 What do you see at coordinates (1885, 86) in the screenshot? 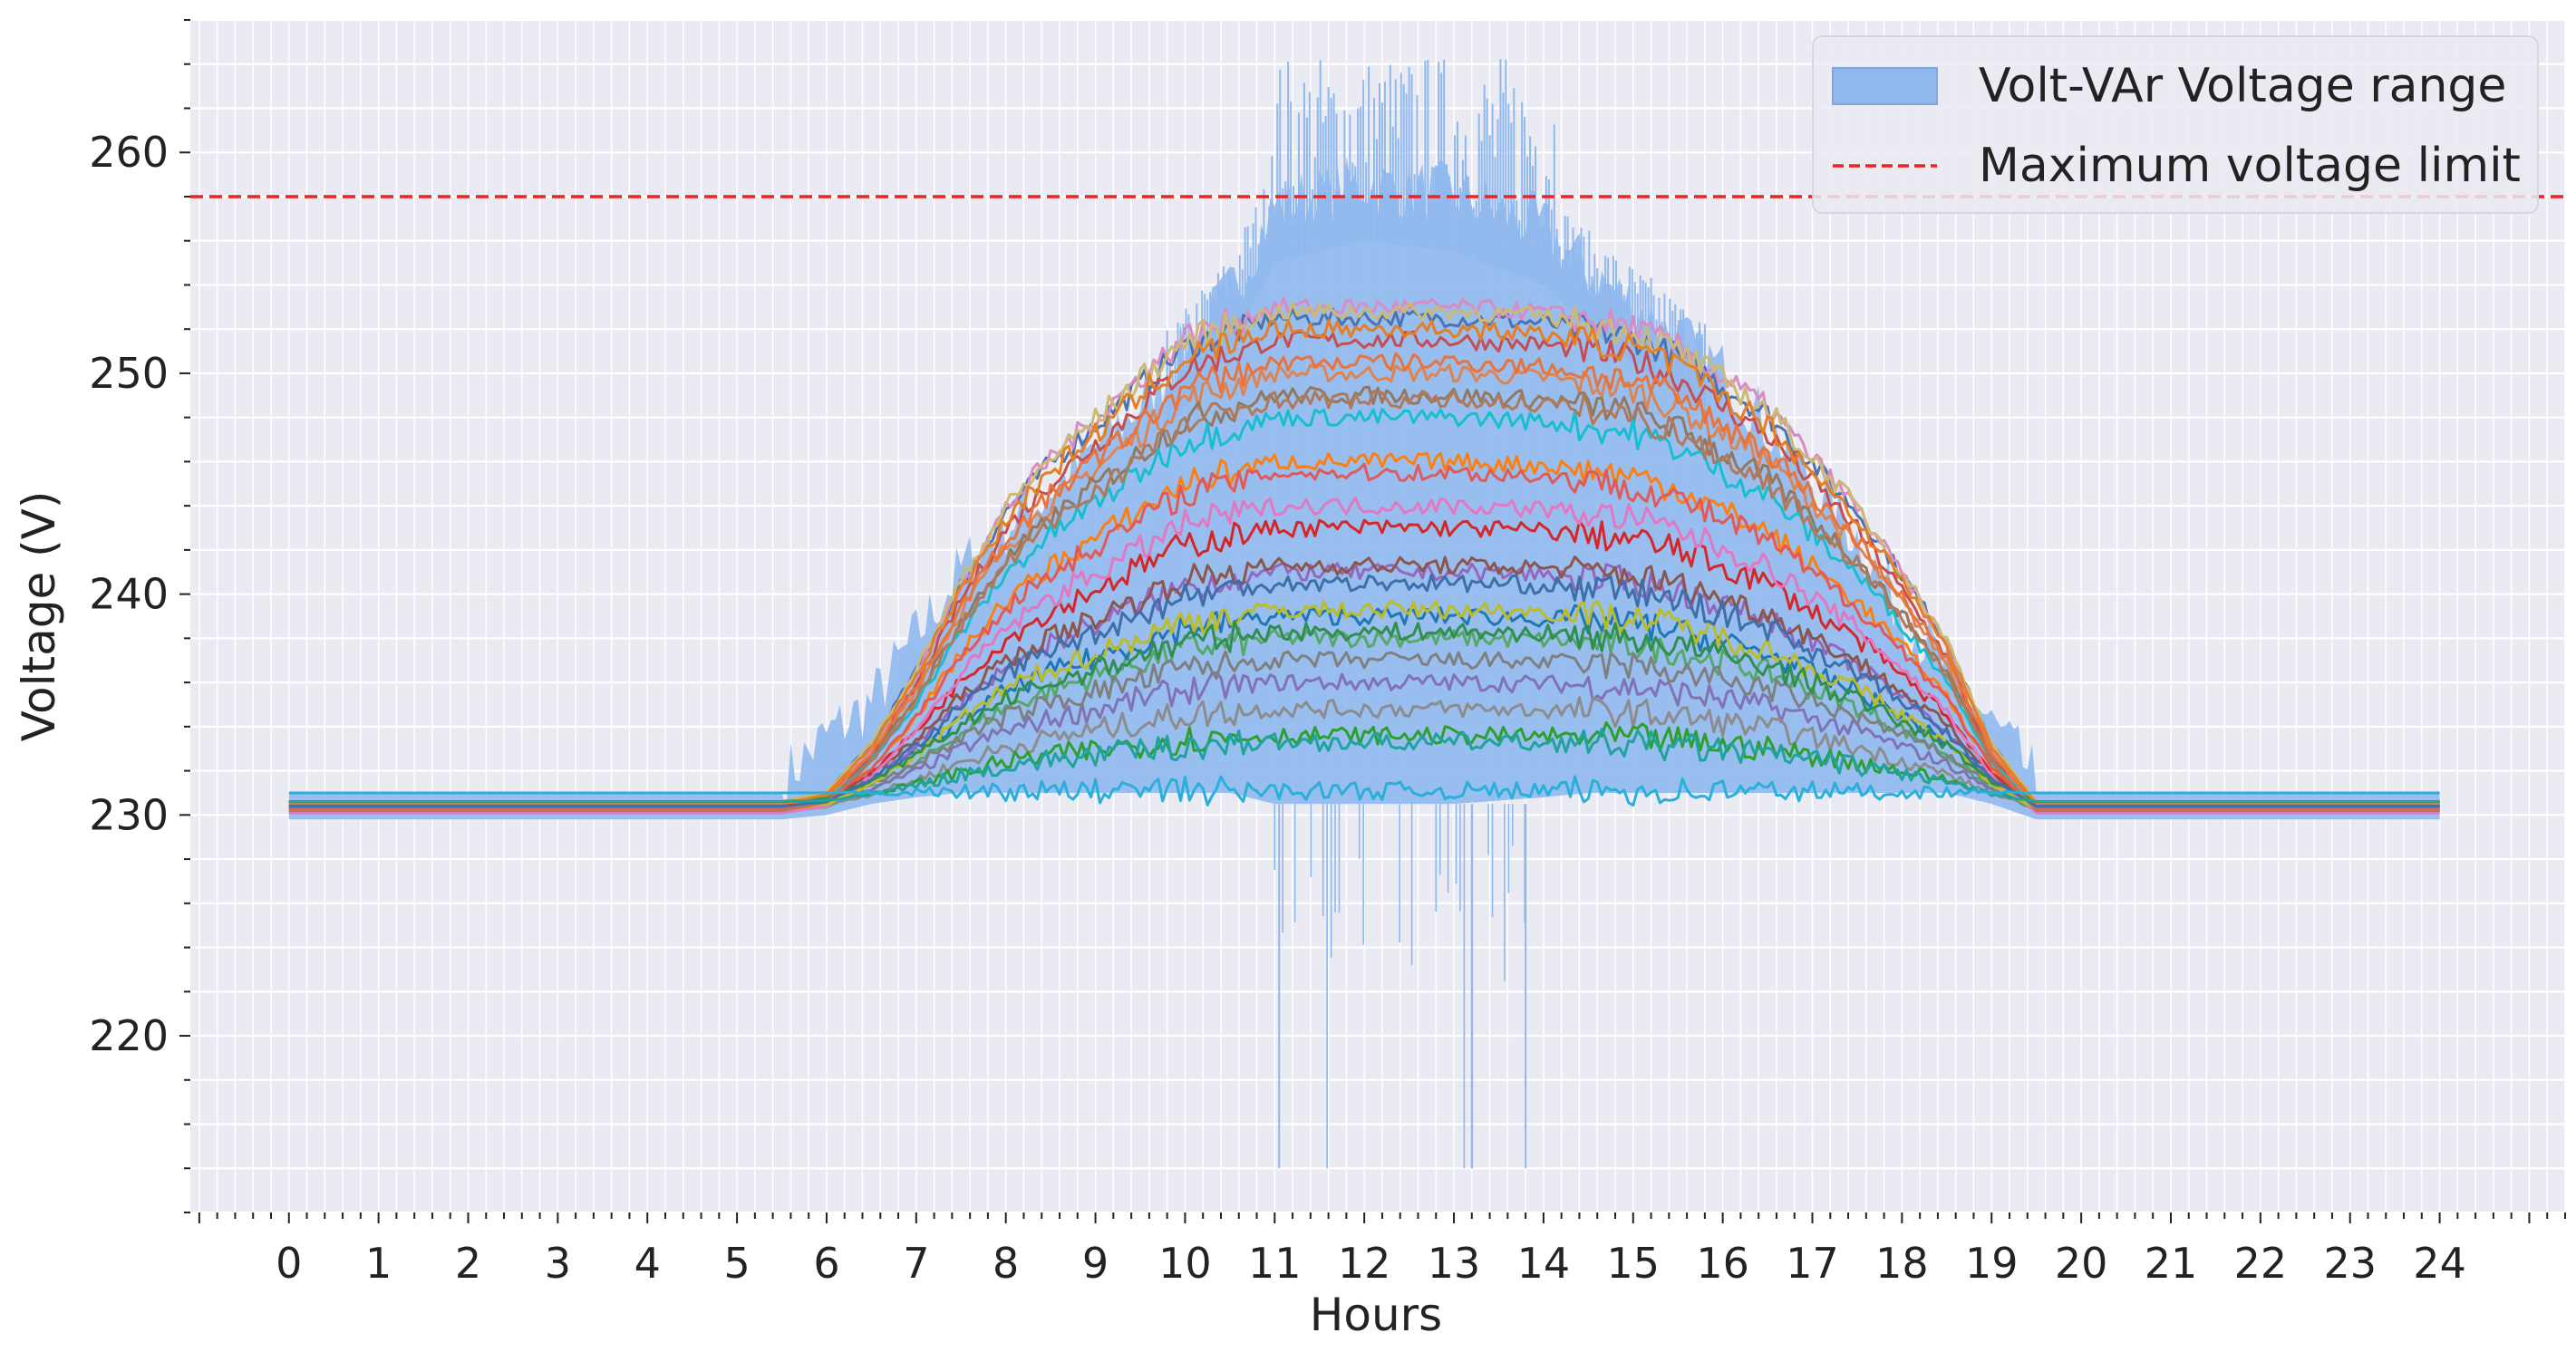
I see `legend-swatch-range` at bounding box center [1885, 86].